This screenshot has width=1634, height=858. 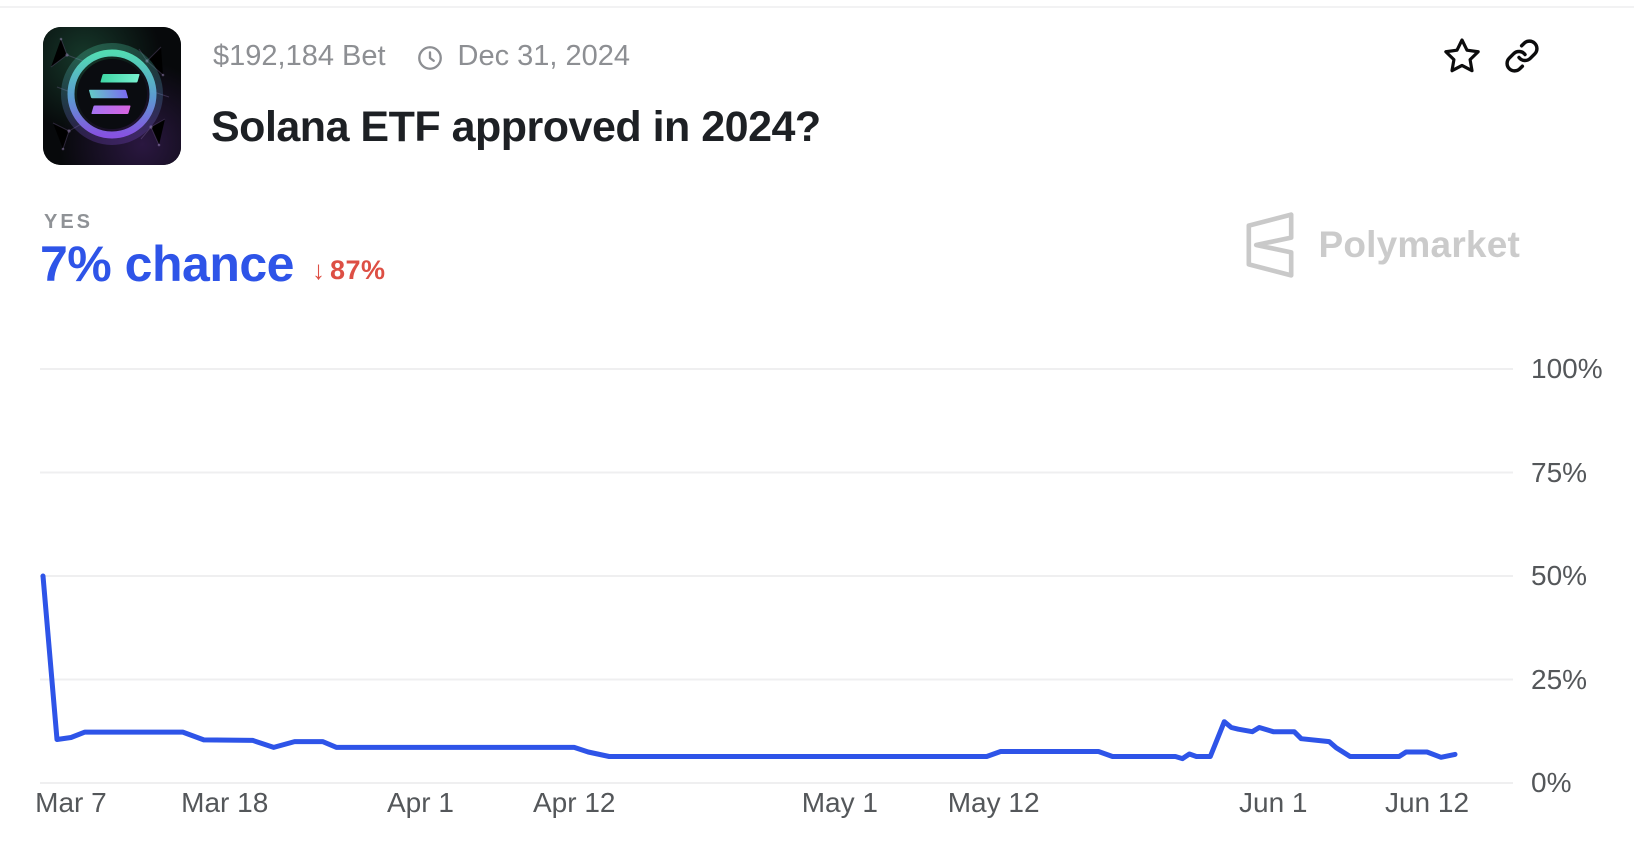 I want to click on clock-icon, so click(x=429, y=57).